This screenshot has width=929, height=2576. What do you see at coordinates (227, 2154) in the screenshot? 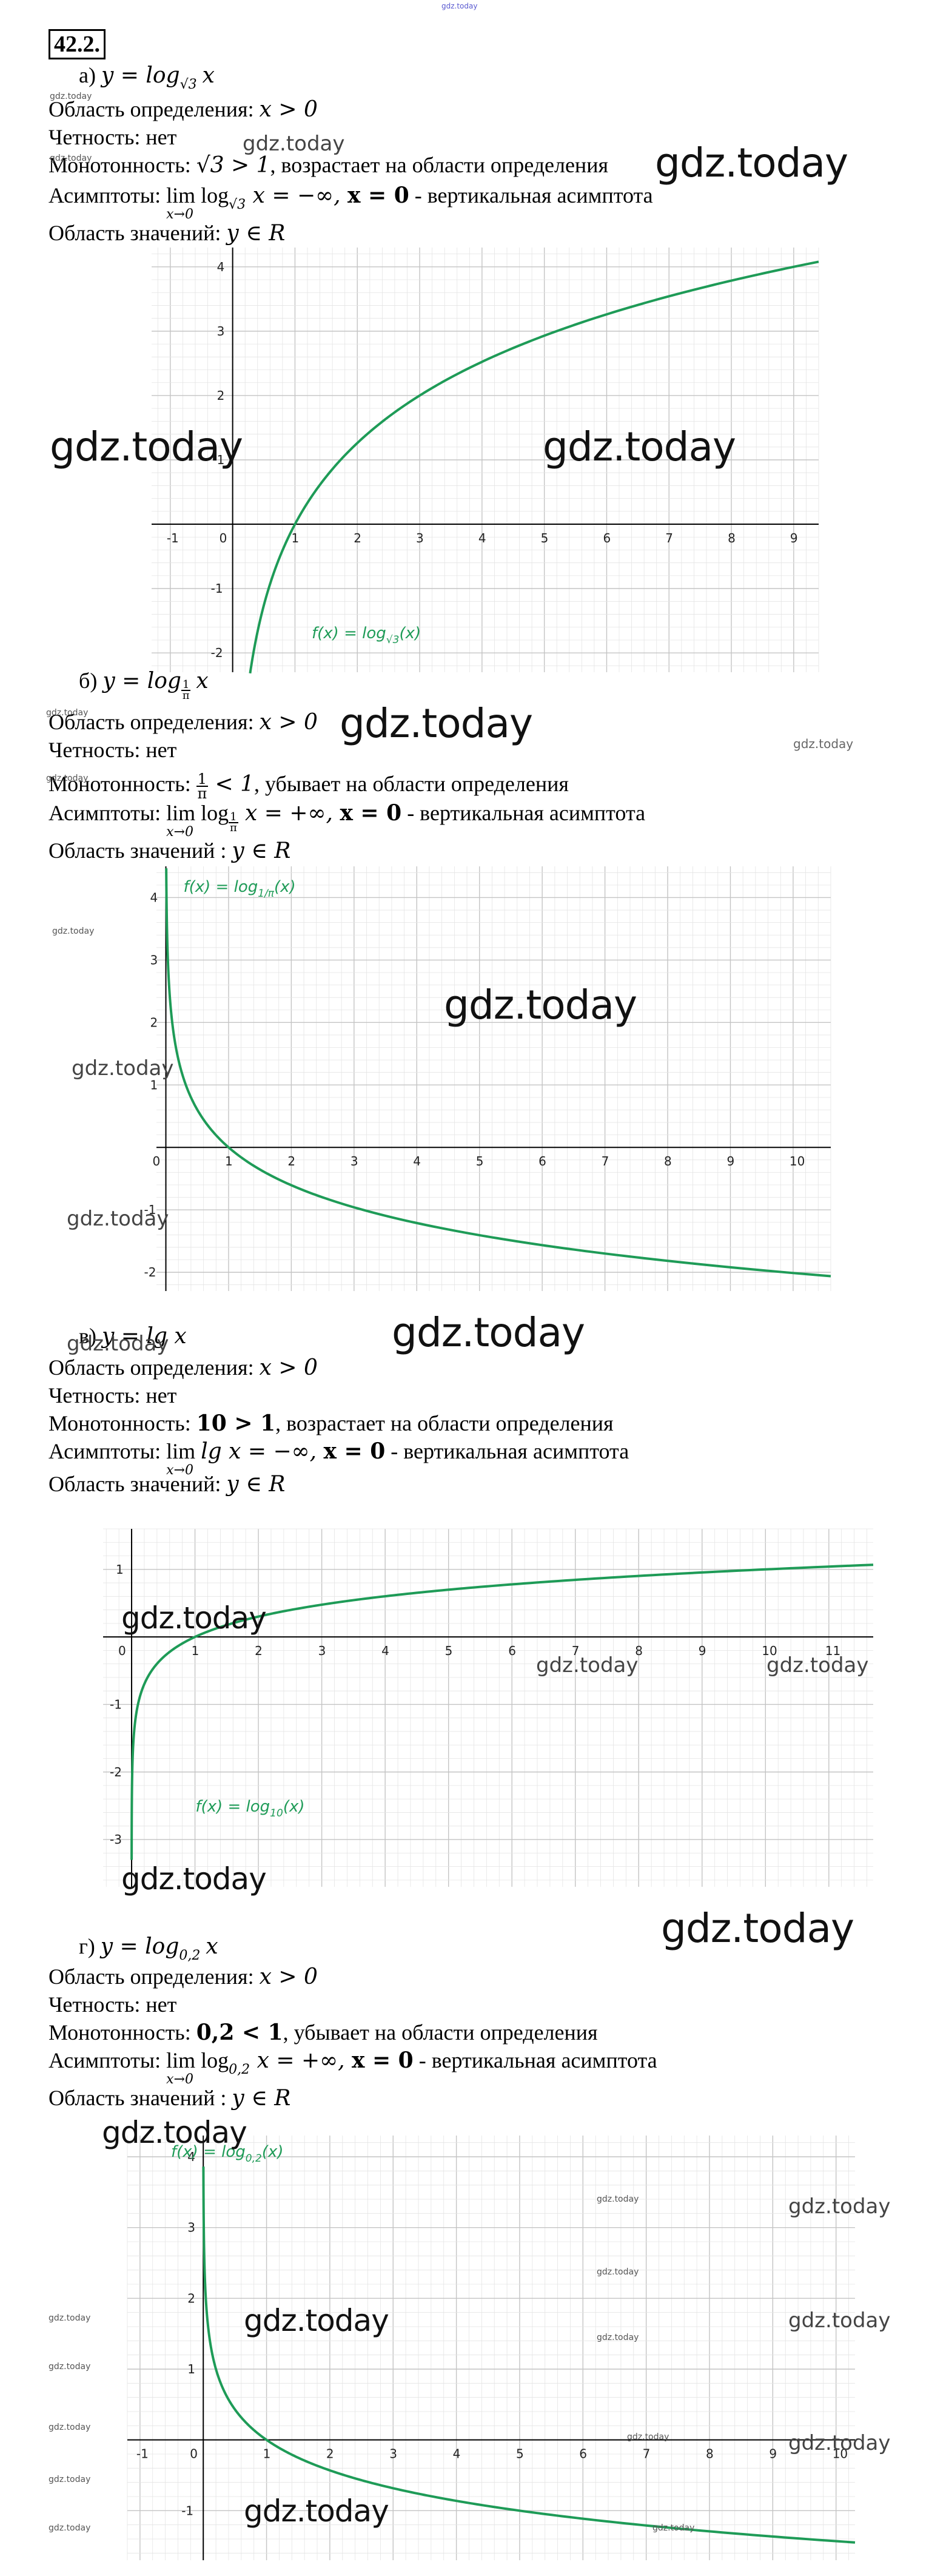
I see `curve-legend: f(x) = log0,2(x)` at bounding box center [227, 2154].